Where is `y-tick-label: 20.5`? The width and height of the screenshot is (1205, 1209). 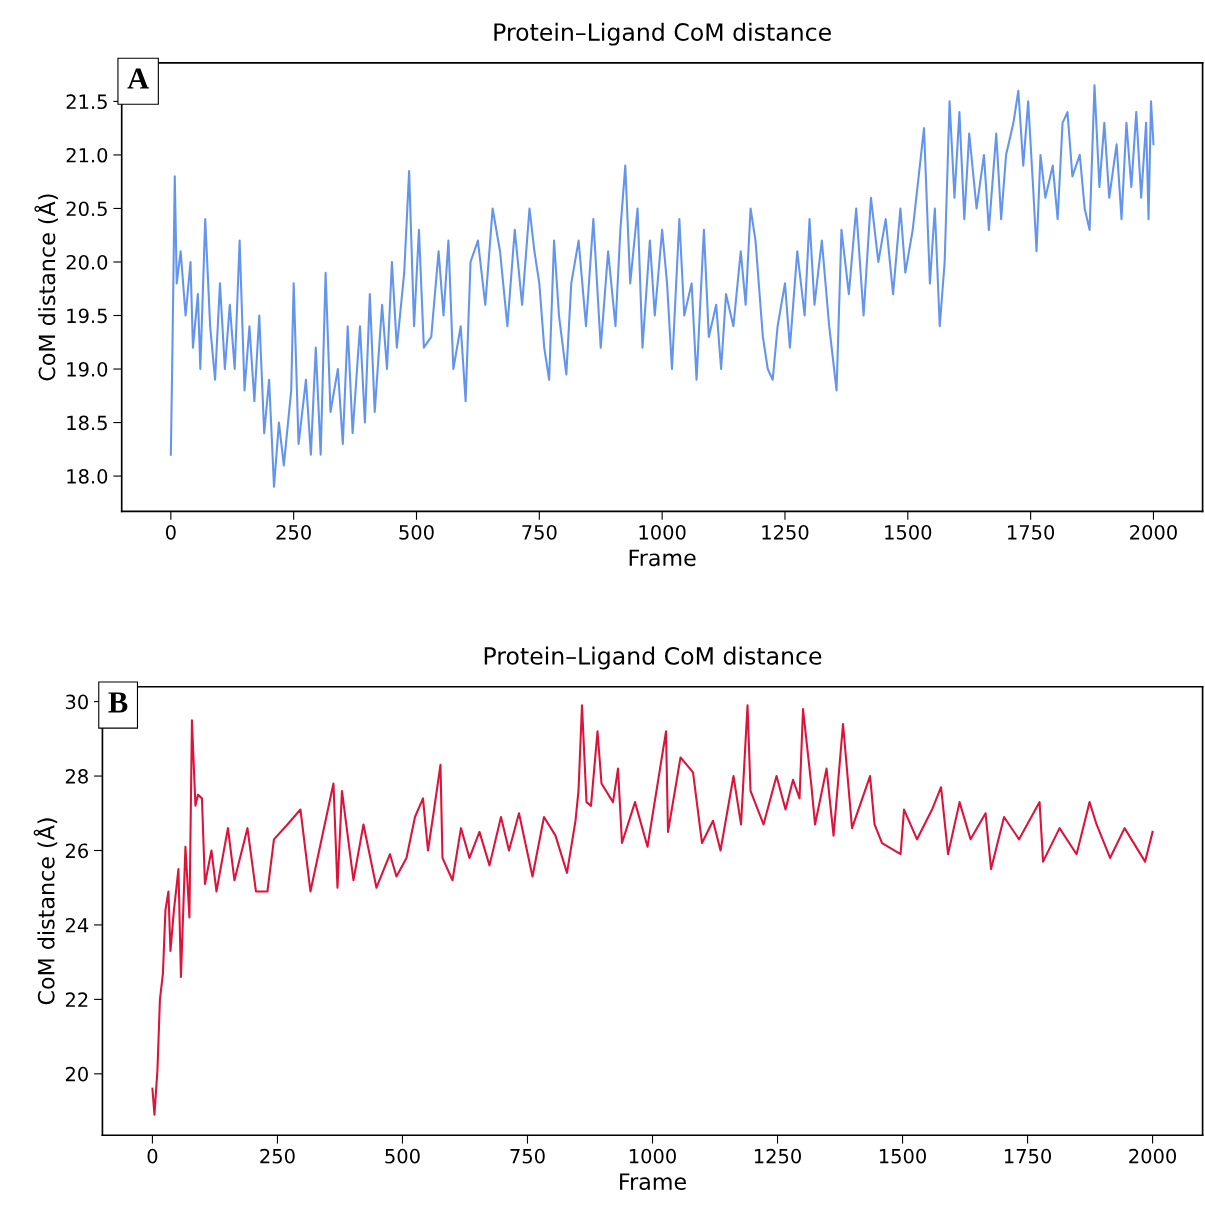 y-tick-label: 20.5 is located at coordinates (86, 209).